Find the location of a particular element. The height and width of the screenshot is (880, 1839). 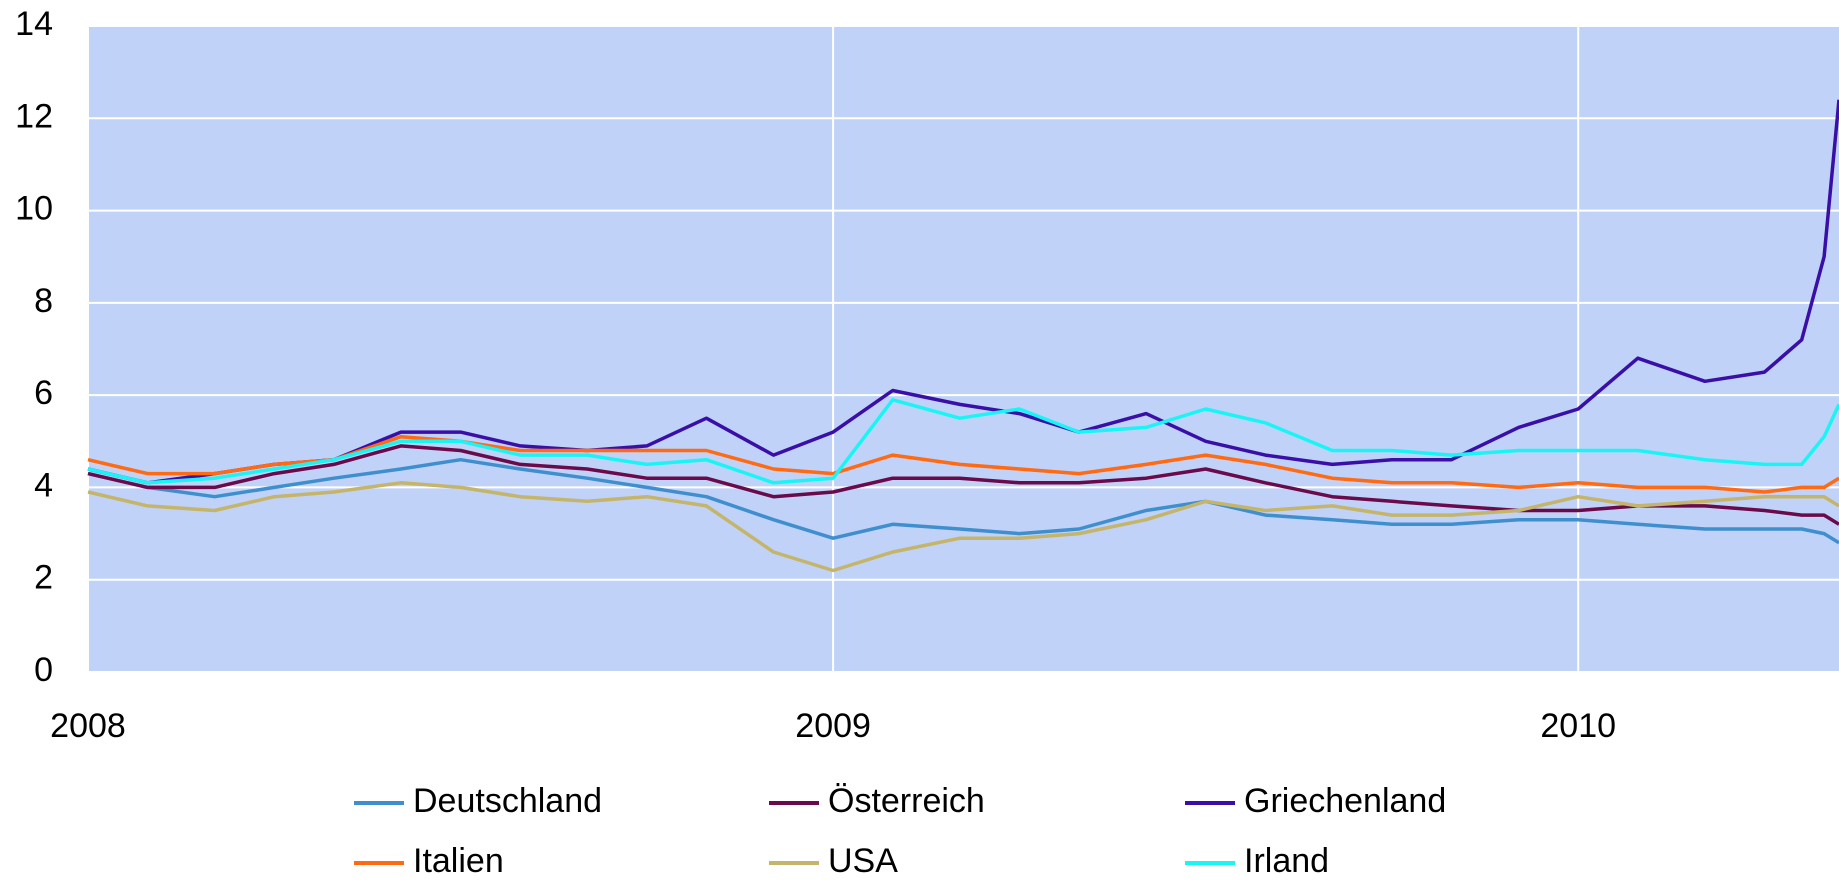

y-tick-label: 14 is located at coordinates (34, 24).